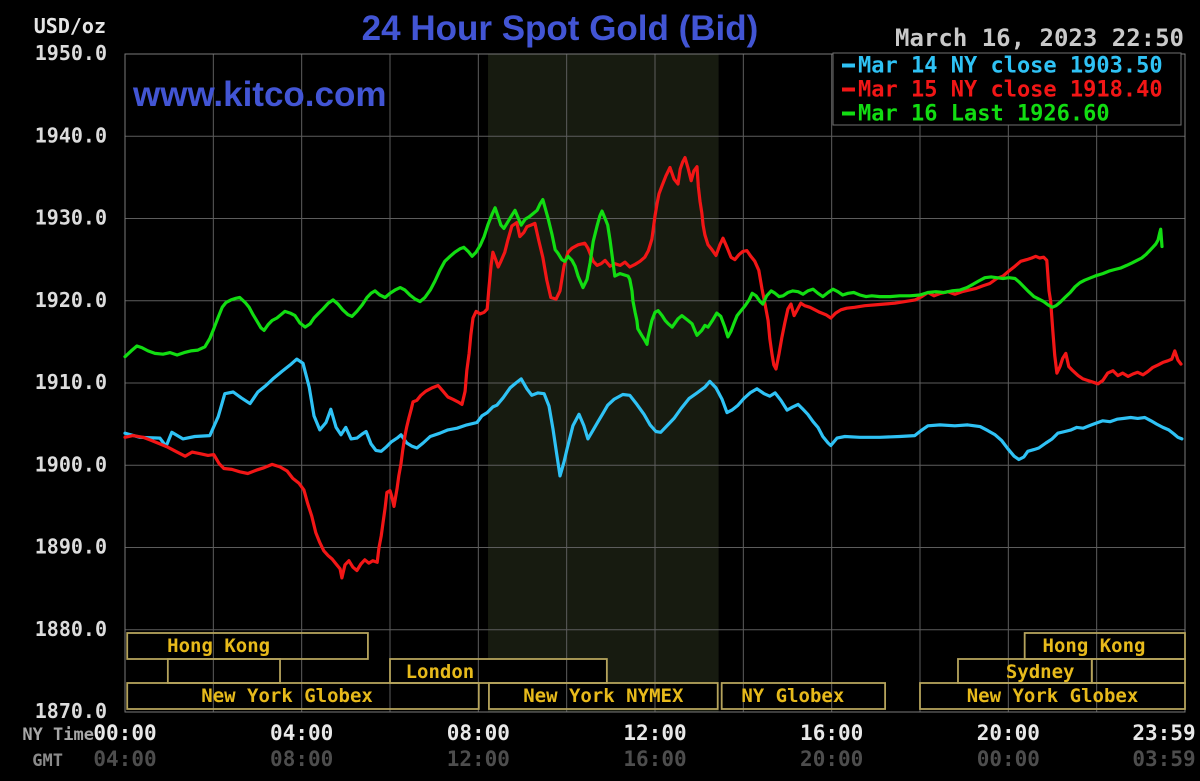 This screenshot has height=781, width=1200. What do you see at coordinates (984, 114) in the screenshot?
I see `legend-item-label: Mar 16 Last 1926.60` at bounding box center [984, 114].